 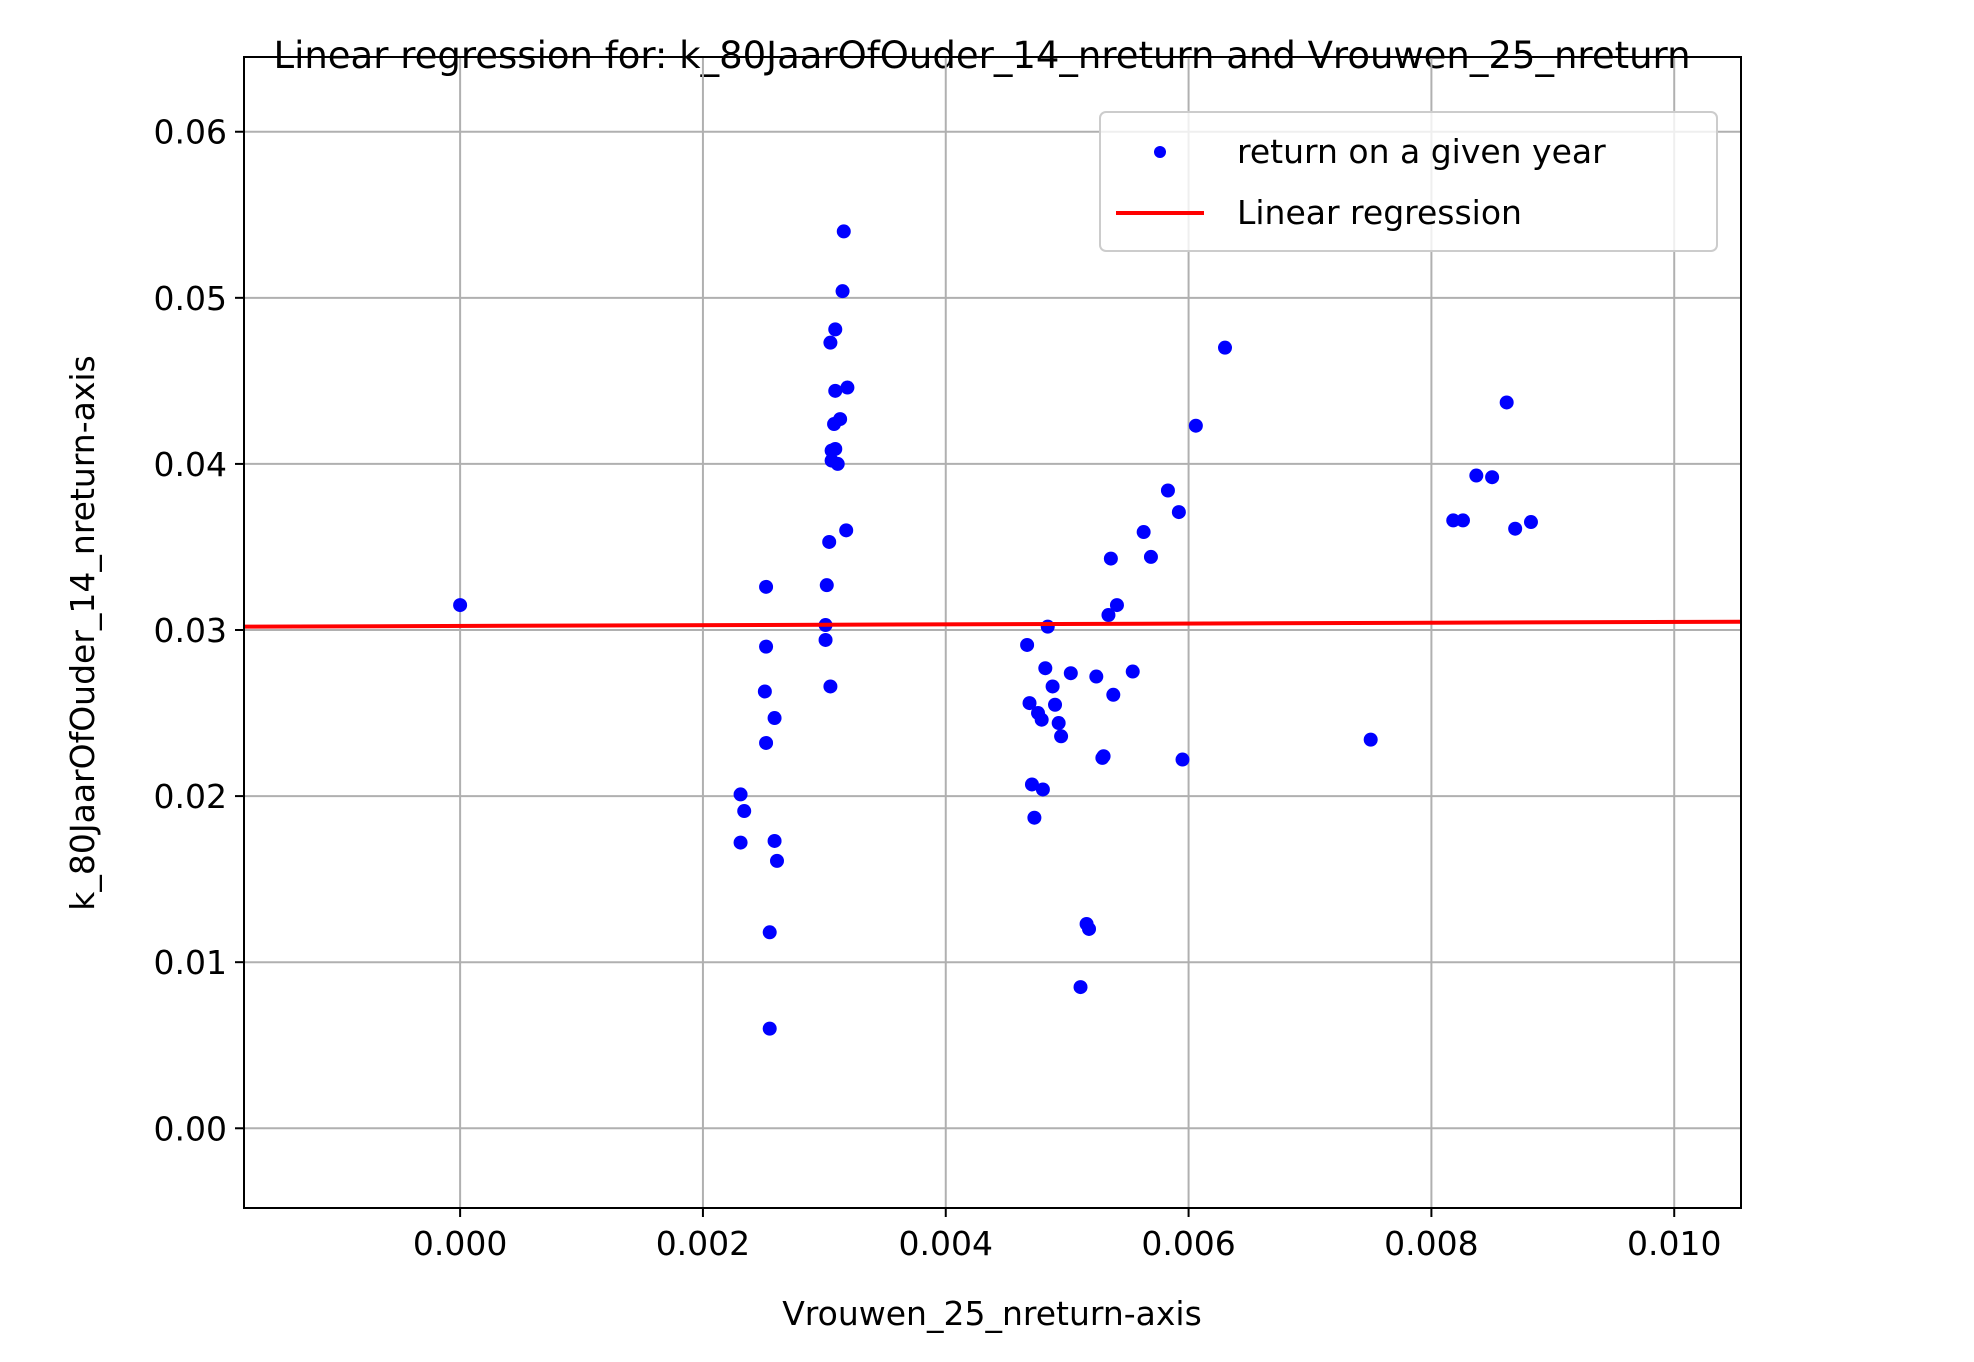 What do you see at coordinates (1160, 152) in the screenshot?
I see `legend-scatter-marker` at bounding box center [1160, 152].